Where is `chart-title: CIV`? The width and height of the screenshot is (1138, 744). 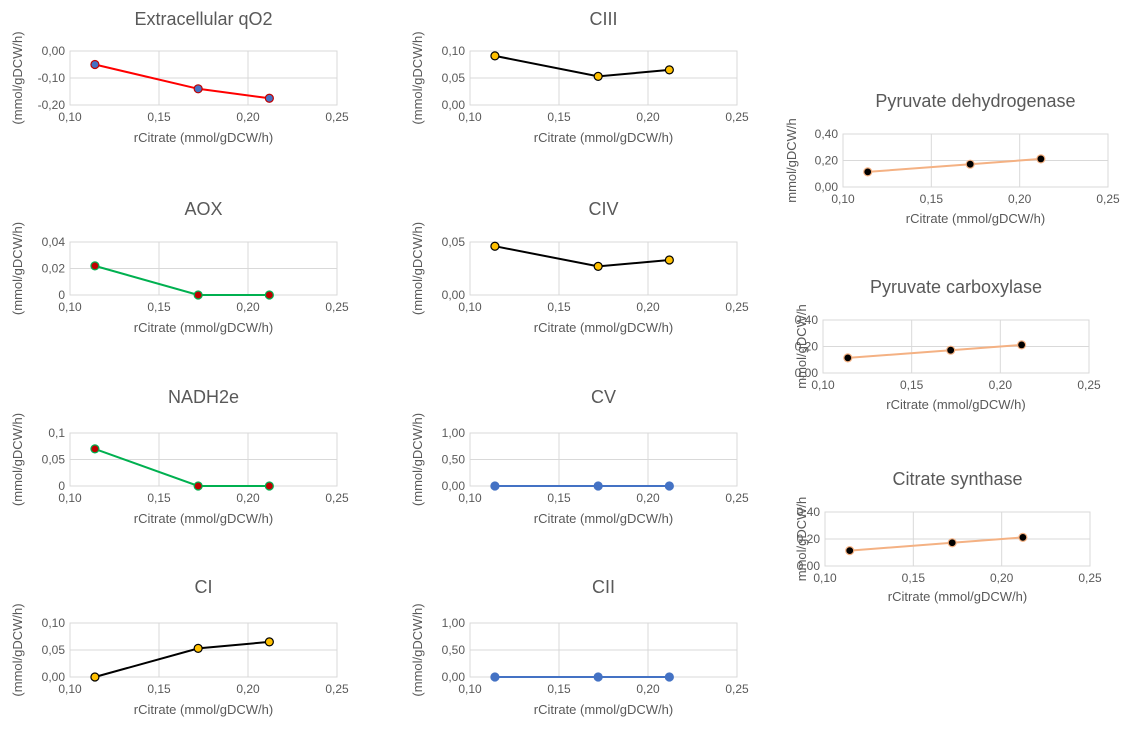 chart-title: CIV is located at coordinates (603, 209).